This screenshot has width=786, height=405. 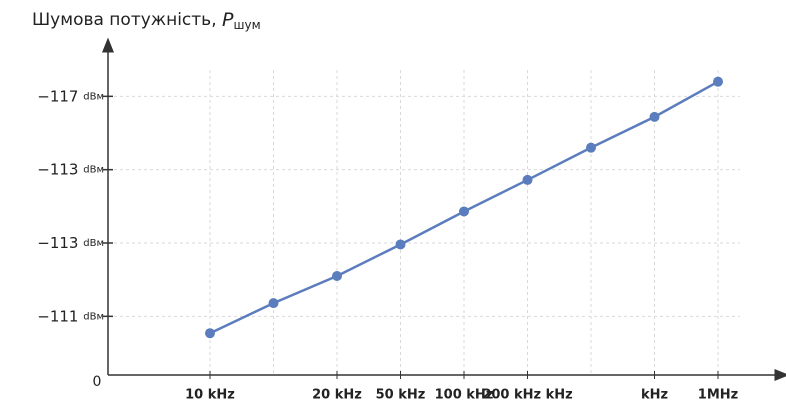 I want to click on origin-label: 0, so click(x=97, y=382).